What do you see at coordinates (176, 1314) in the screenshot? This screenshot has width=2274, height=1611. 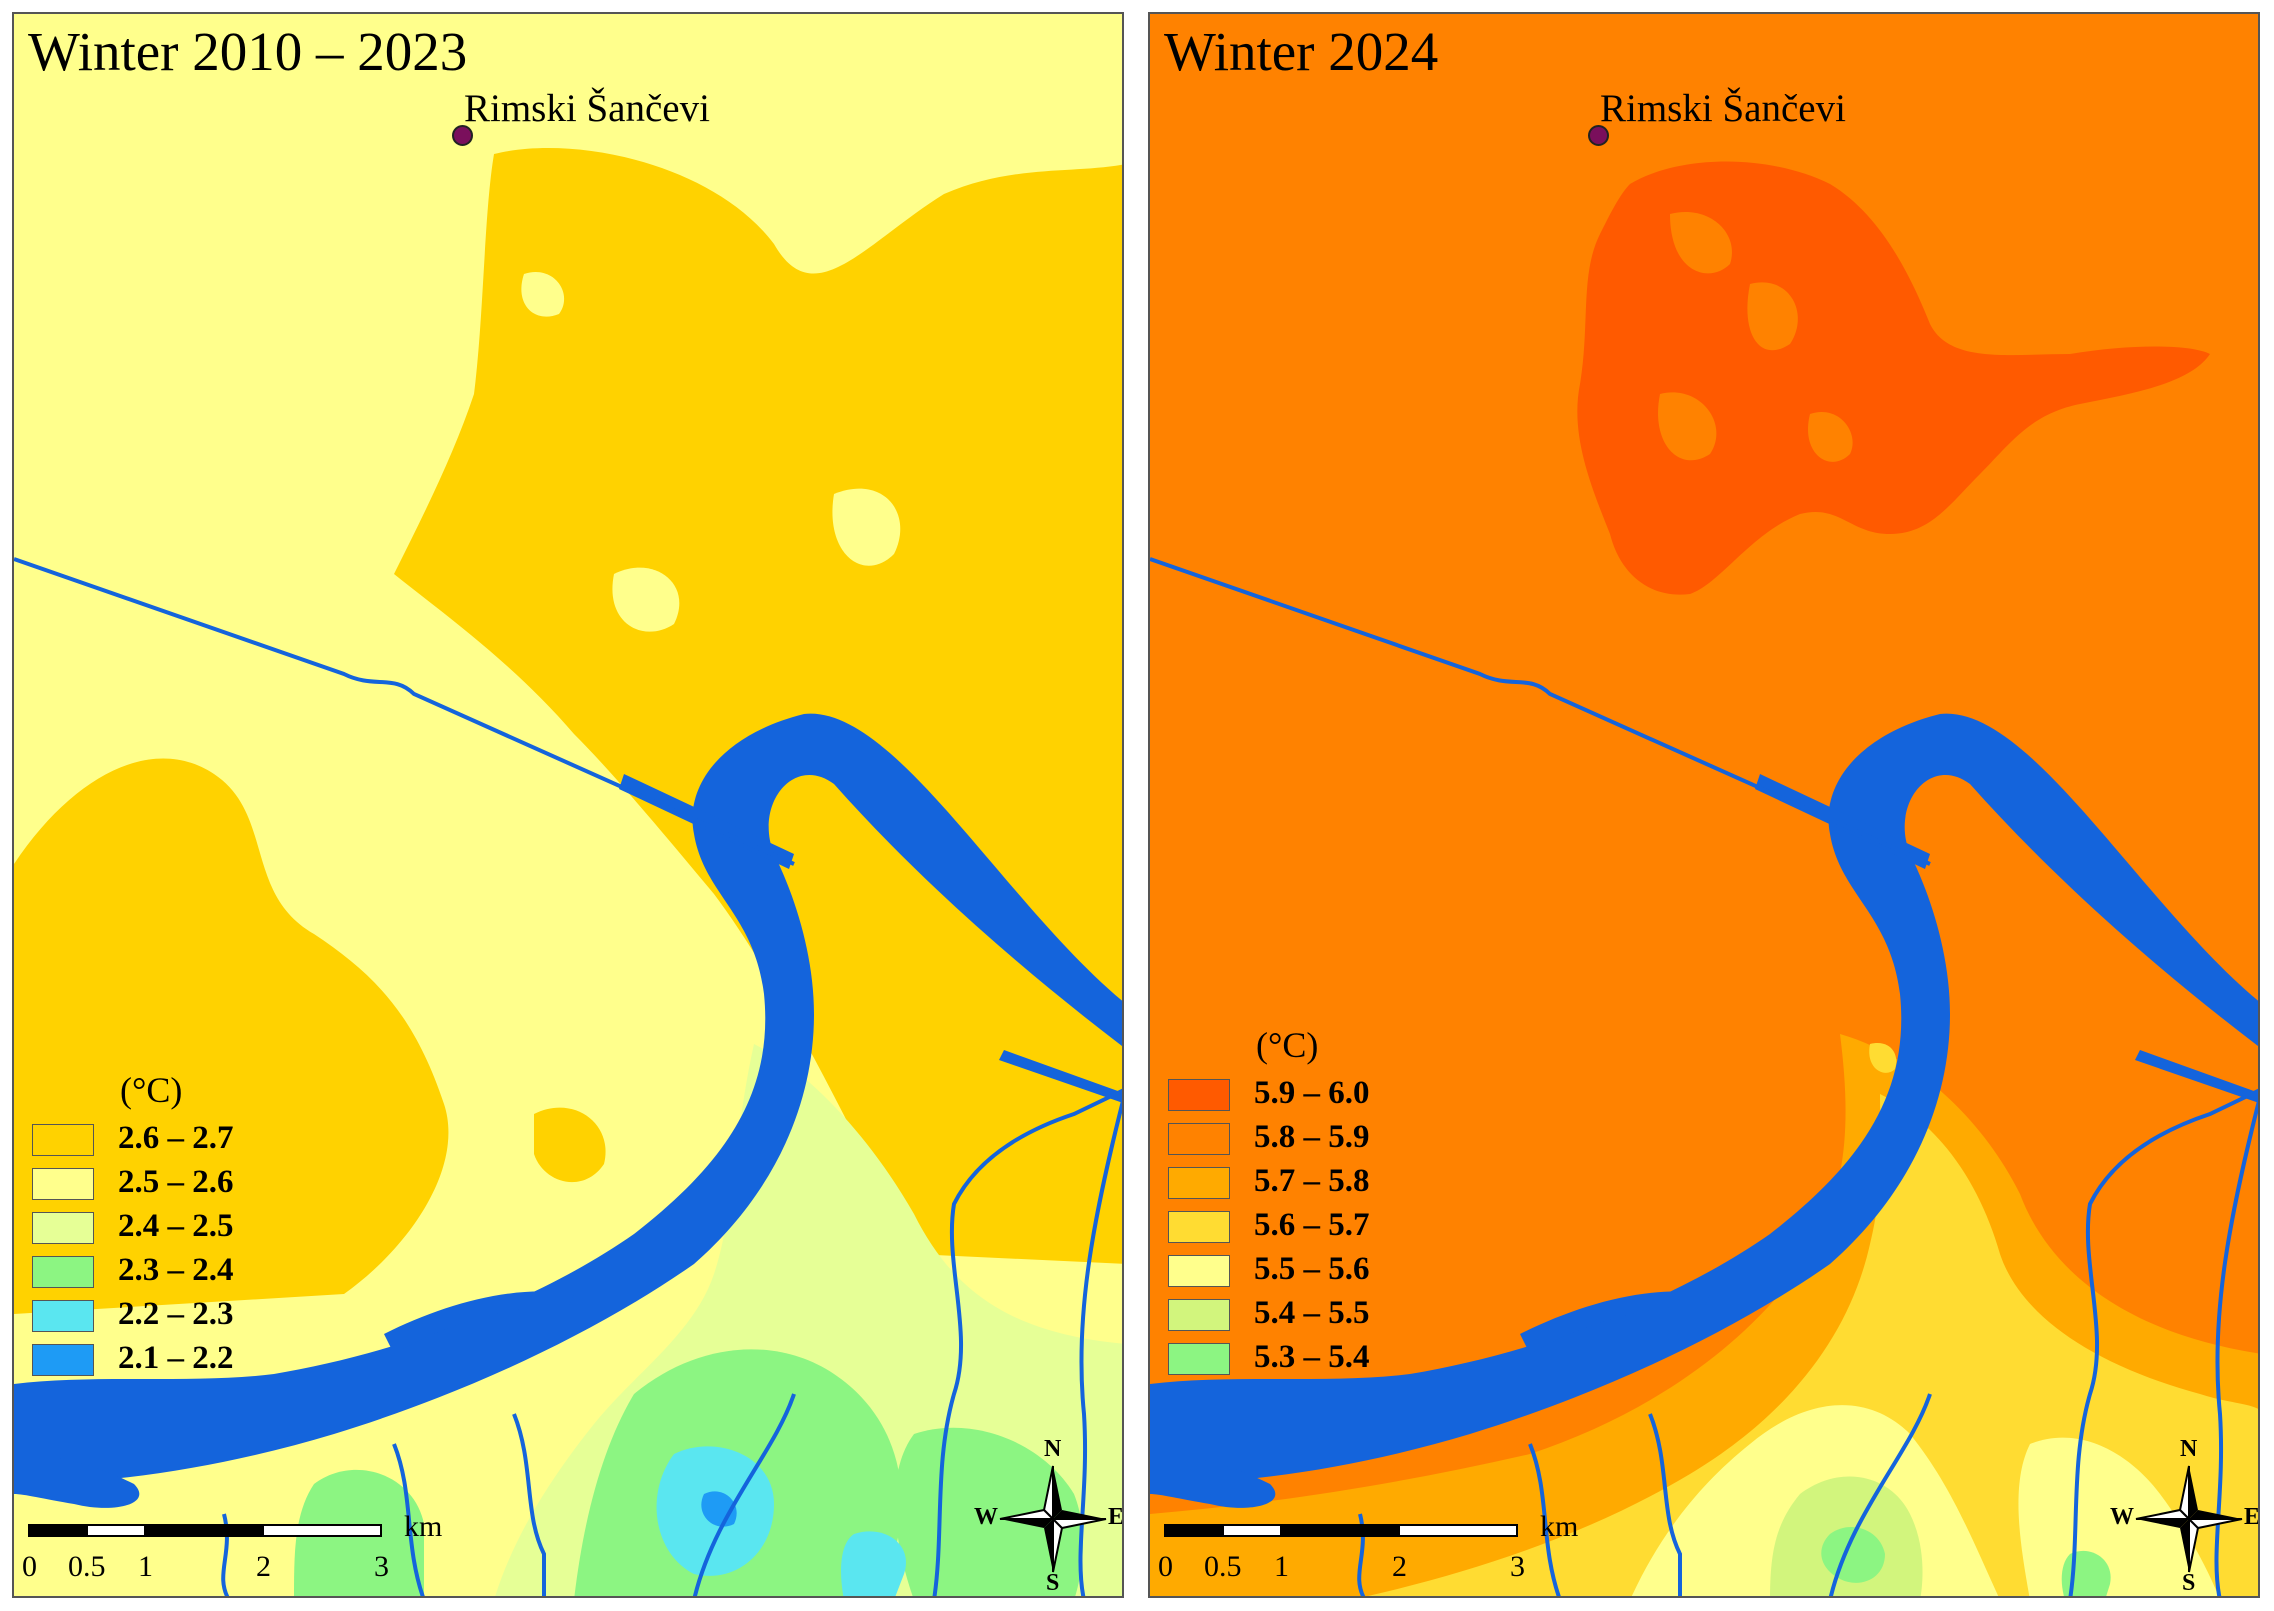 I see `legend-label: 2.2 – 2.3` at bounding box center [176, 1314].